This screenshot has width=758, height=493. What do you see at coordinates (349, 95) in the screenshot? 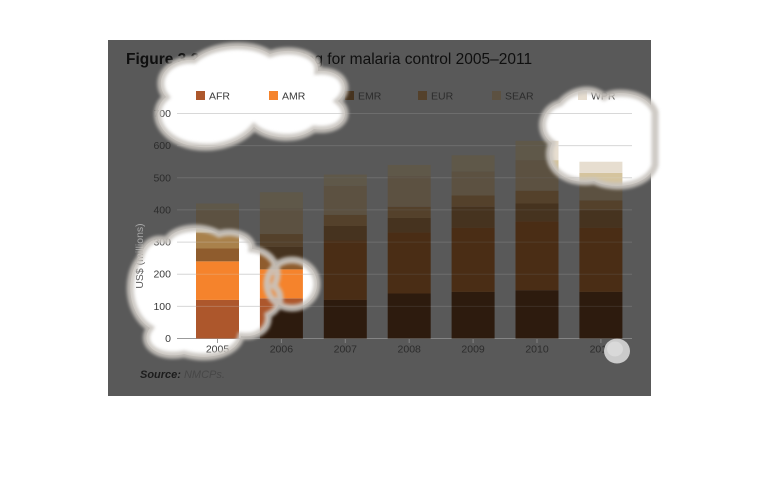
I see `legend-swatch-emr` at bounding box center [349, 95].